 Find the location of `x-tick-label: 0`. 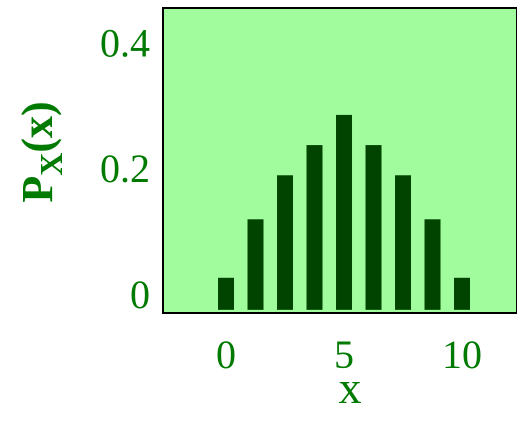

x-tick-label: 0 is located at coordinates (226, 354).